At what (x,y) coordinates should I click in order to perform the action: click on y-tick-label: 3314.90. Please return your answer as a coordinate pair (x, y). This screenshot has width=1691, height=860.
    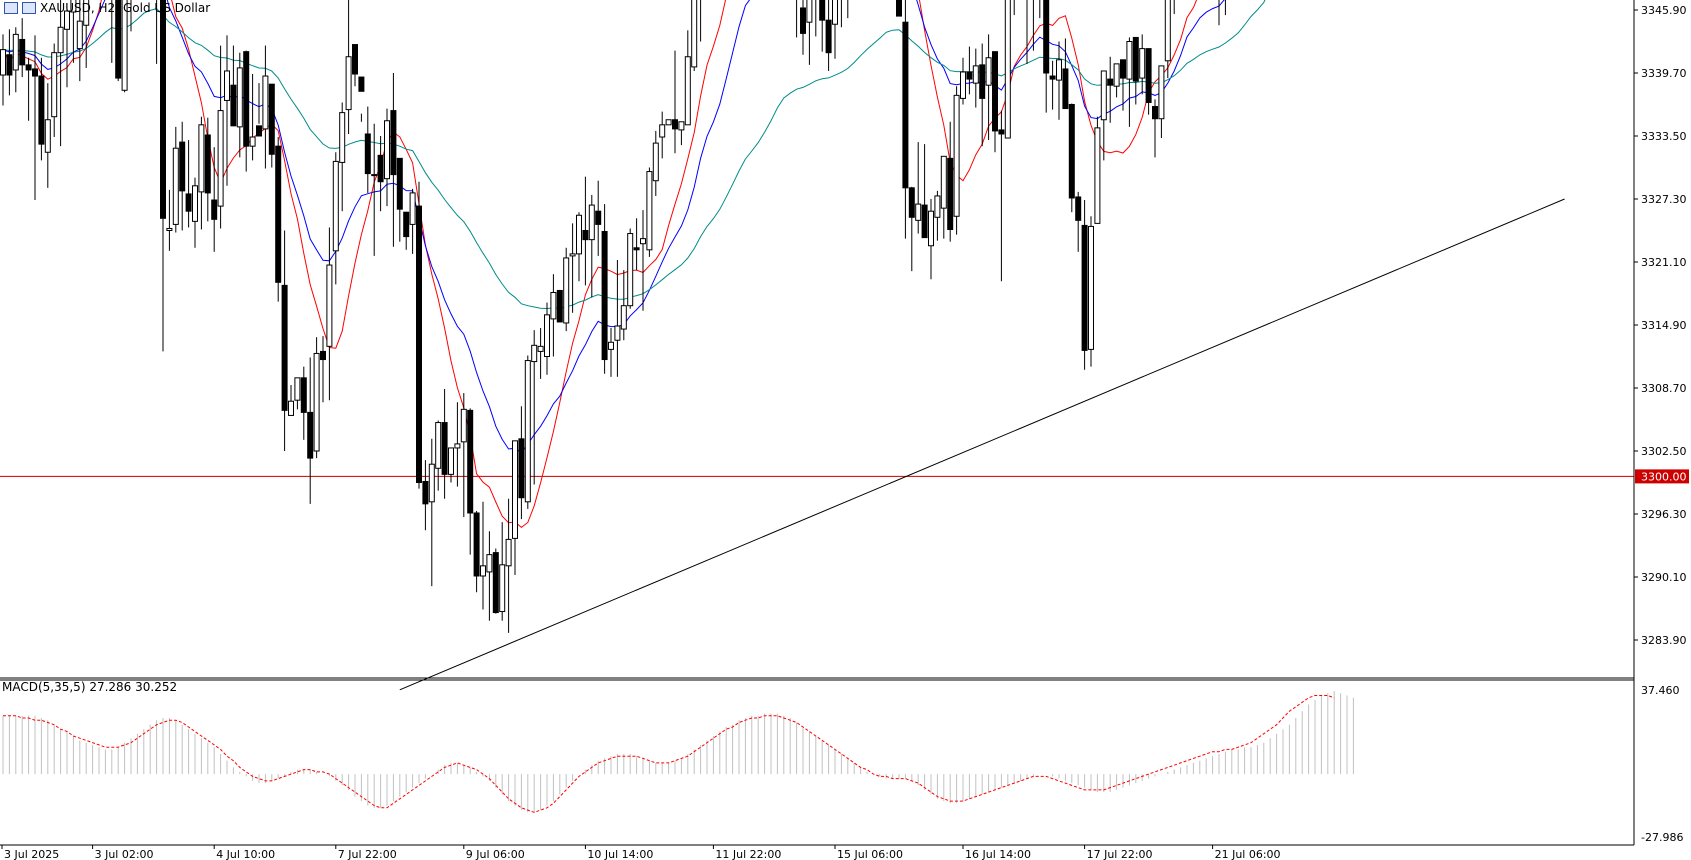
    Looking at the image, I should click on (1664, 325).